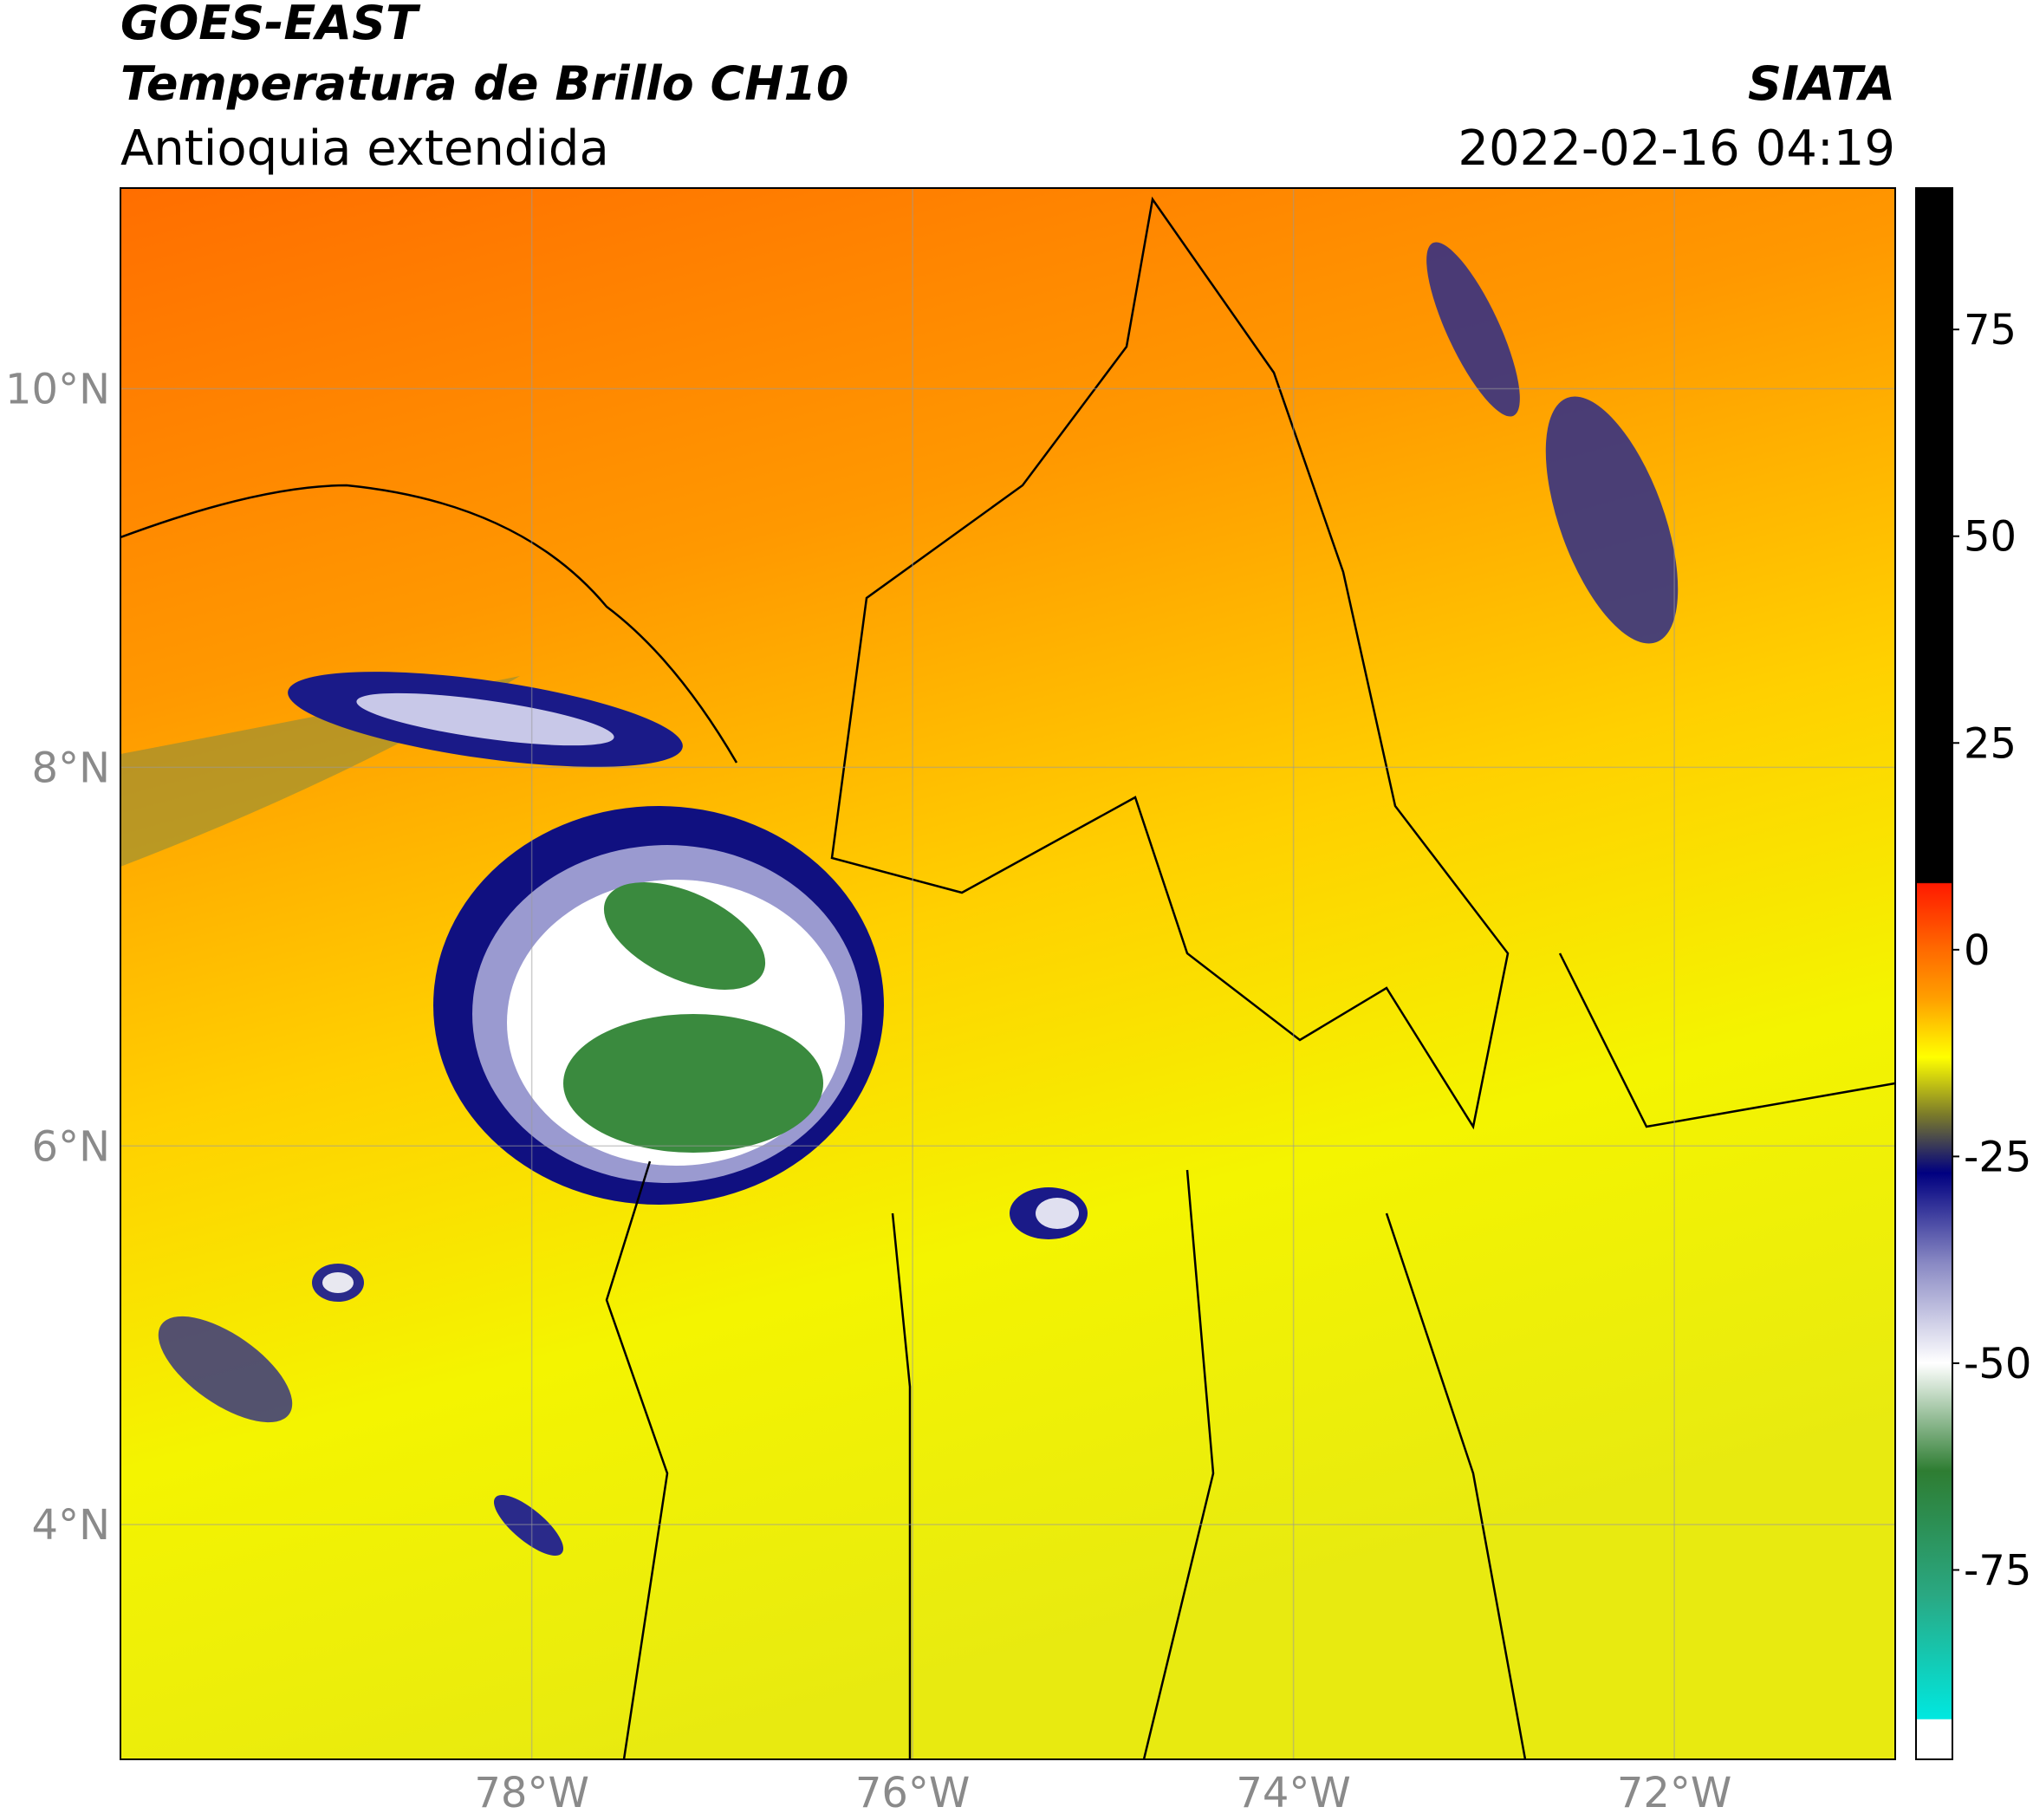  Describe the element at coordinates (1990, 330) in the screenshot. I see `colorbar-tick-label: 75` at that location.